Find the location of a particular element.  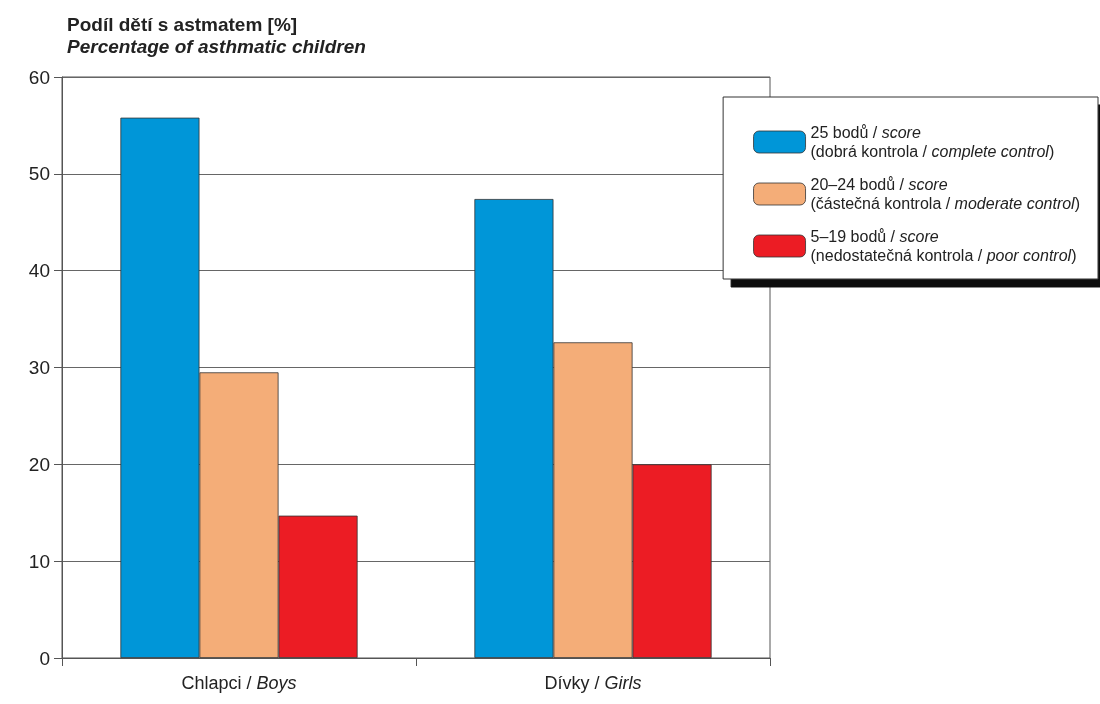

x-tick-label: Dívky / Girls is located at coordinates (593, 683).